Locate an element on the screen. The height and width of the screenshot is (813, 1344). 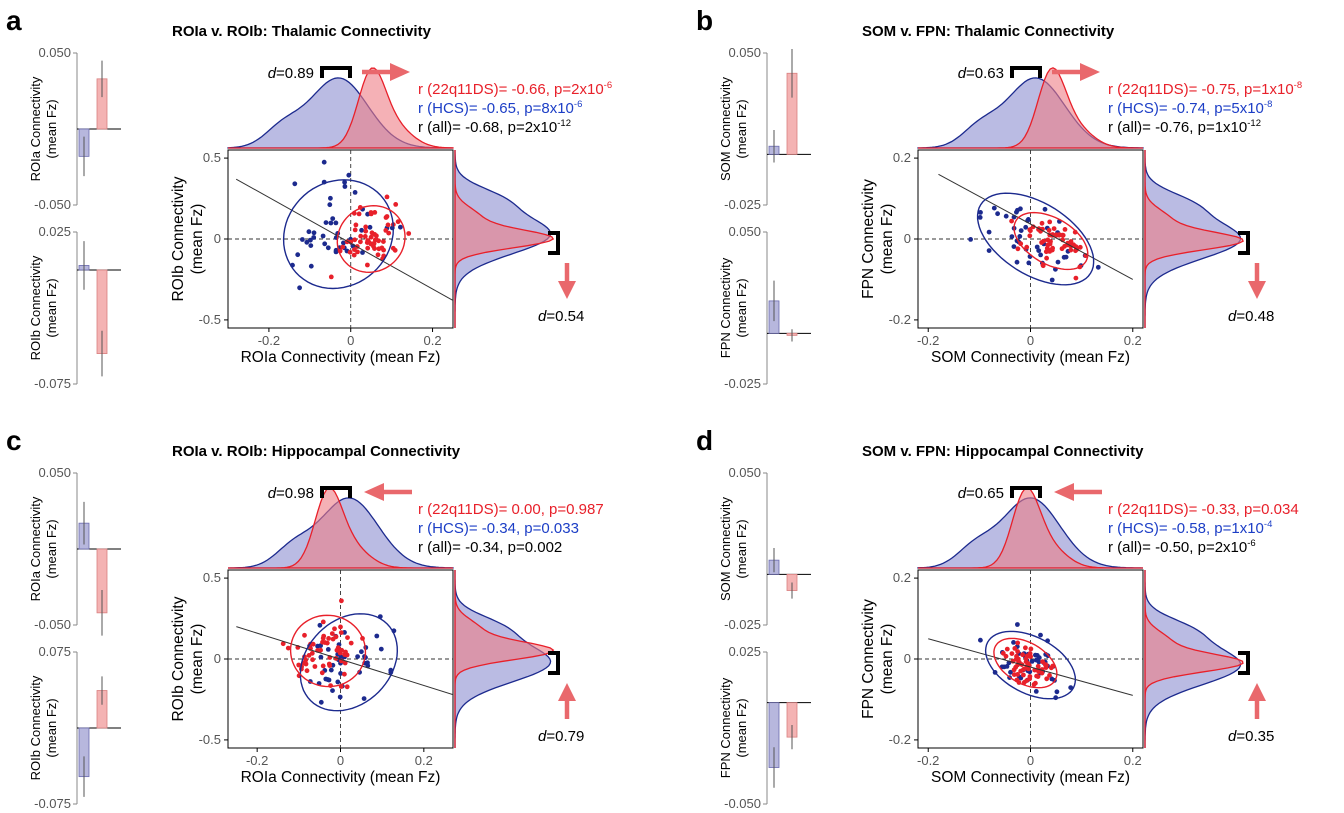
effect-size-x-value: =0.65 is located at coordinates (985, 493).